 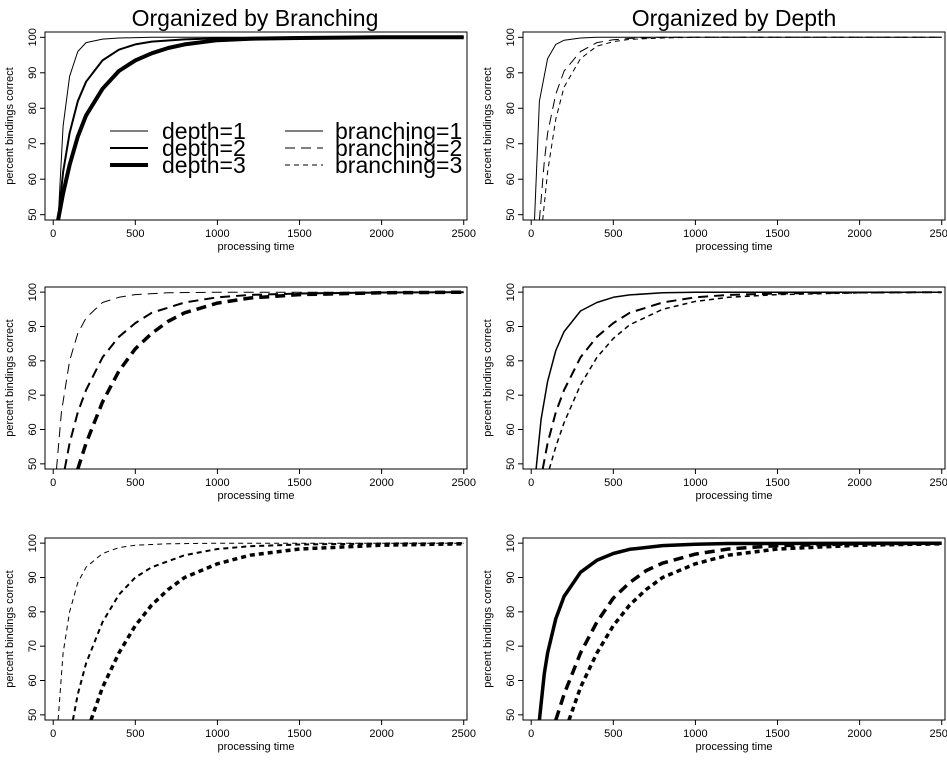 What do you see at coordinates (204, 148) in the screenshot?
I see `legend-label-depth-2: depth=2` at bounding box center [204, 148].